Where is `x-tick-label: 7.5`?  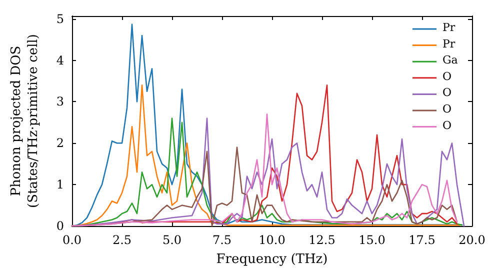
x-tick-label: 7.5 is located at coordinates (222, 240).